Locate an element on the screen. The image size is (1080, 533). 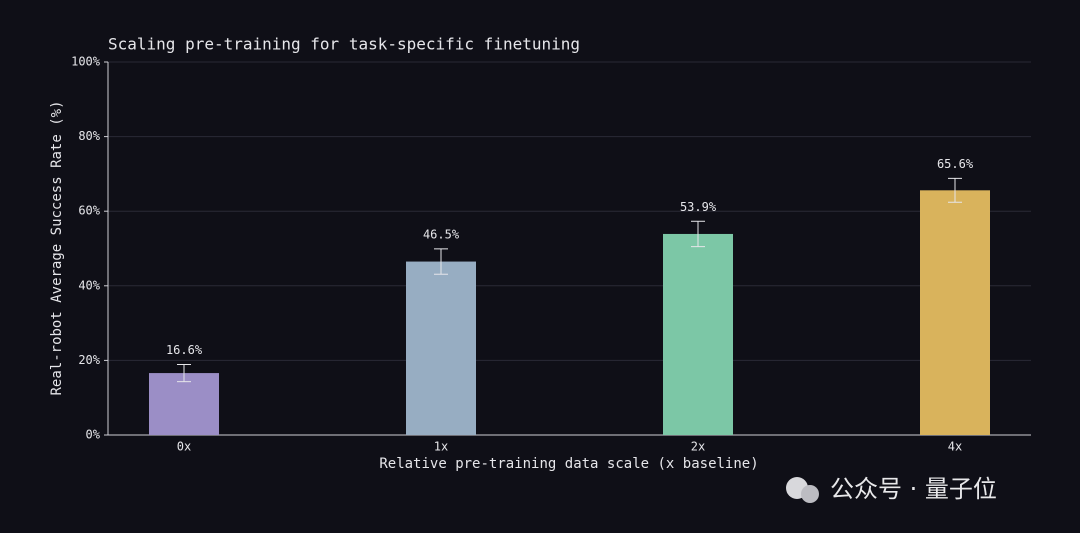
data-label: 16.6% is located at coordinates (184, 350).